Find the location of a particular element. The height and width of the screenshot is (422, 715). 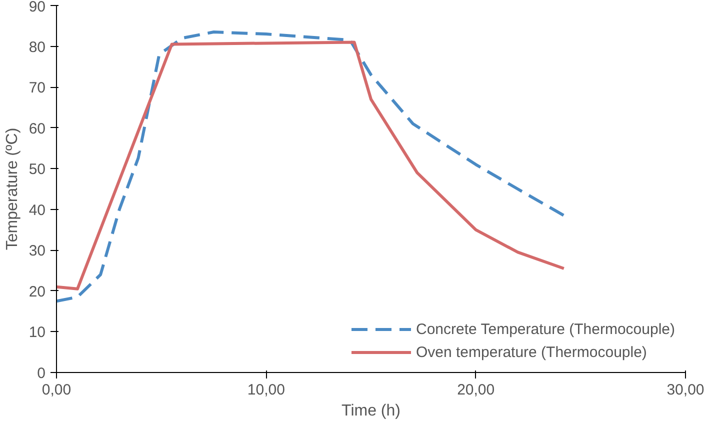

x-tick-label: 30,00 is located at coordinates (685, 390).